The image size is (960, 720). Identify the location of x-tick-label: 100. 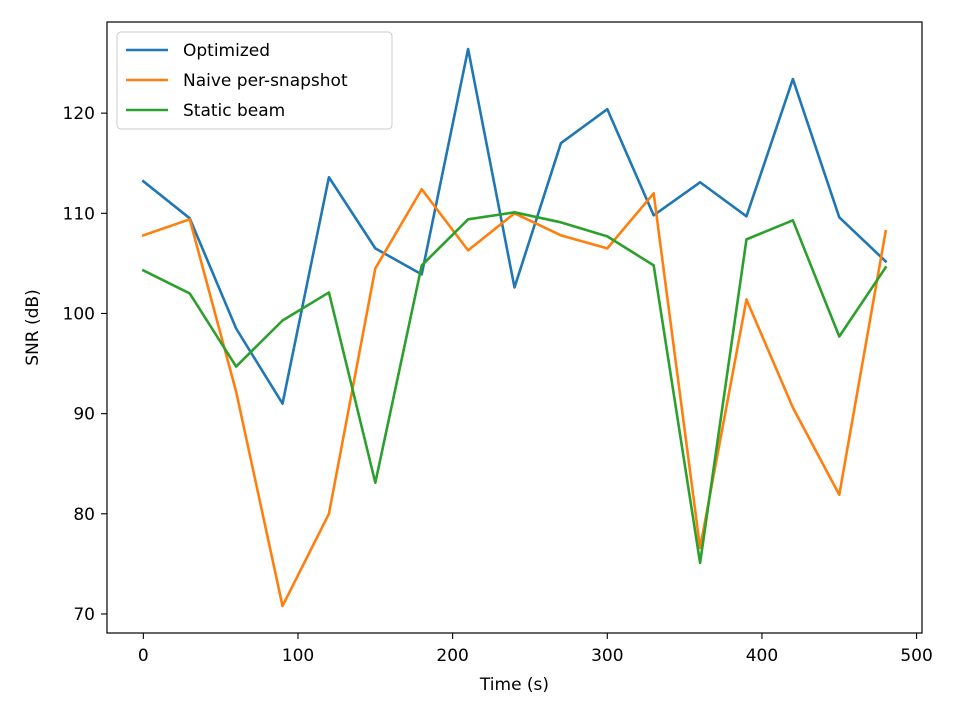
(298, 656).